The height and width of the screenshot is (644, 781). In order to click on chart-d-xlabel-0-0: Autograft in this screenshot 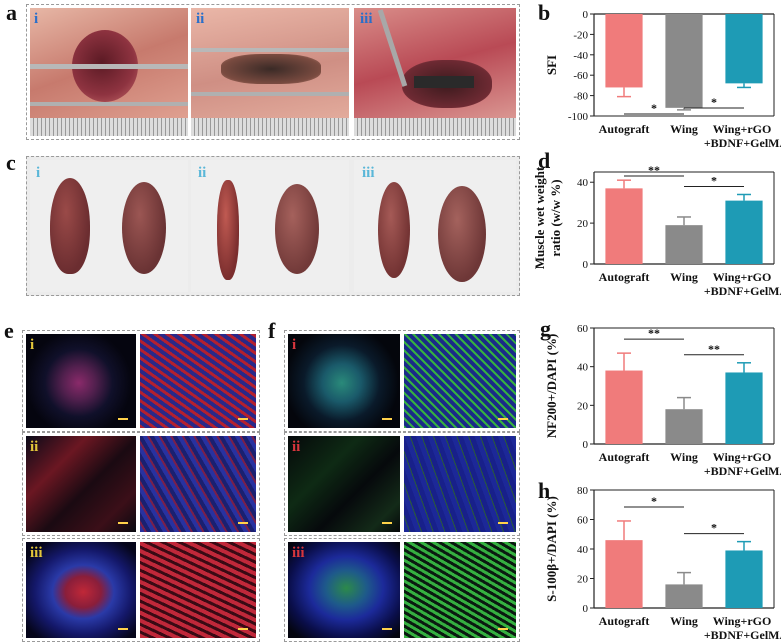, I will do `click(624, 277)`.